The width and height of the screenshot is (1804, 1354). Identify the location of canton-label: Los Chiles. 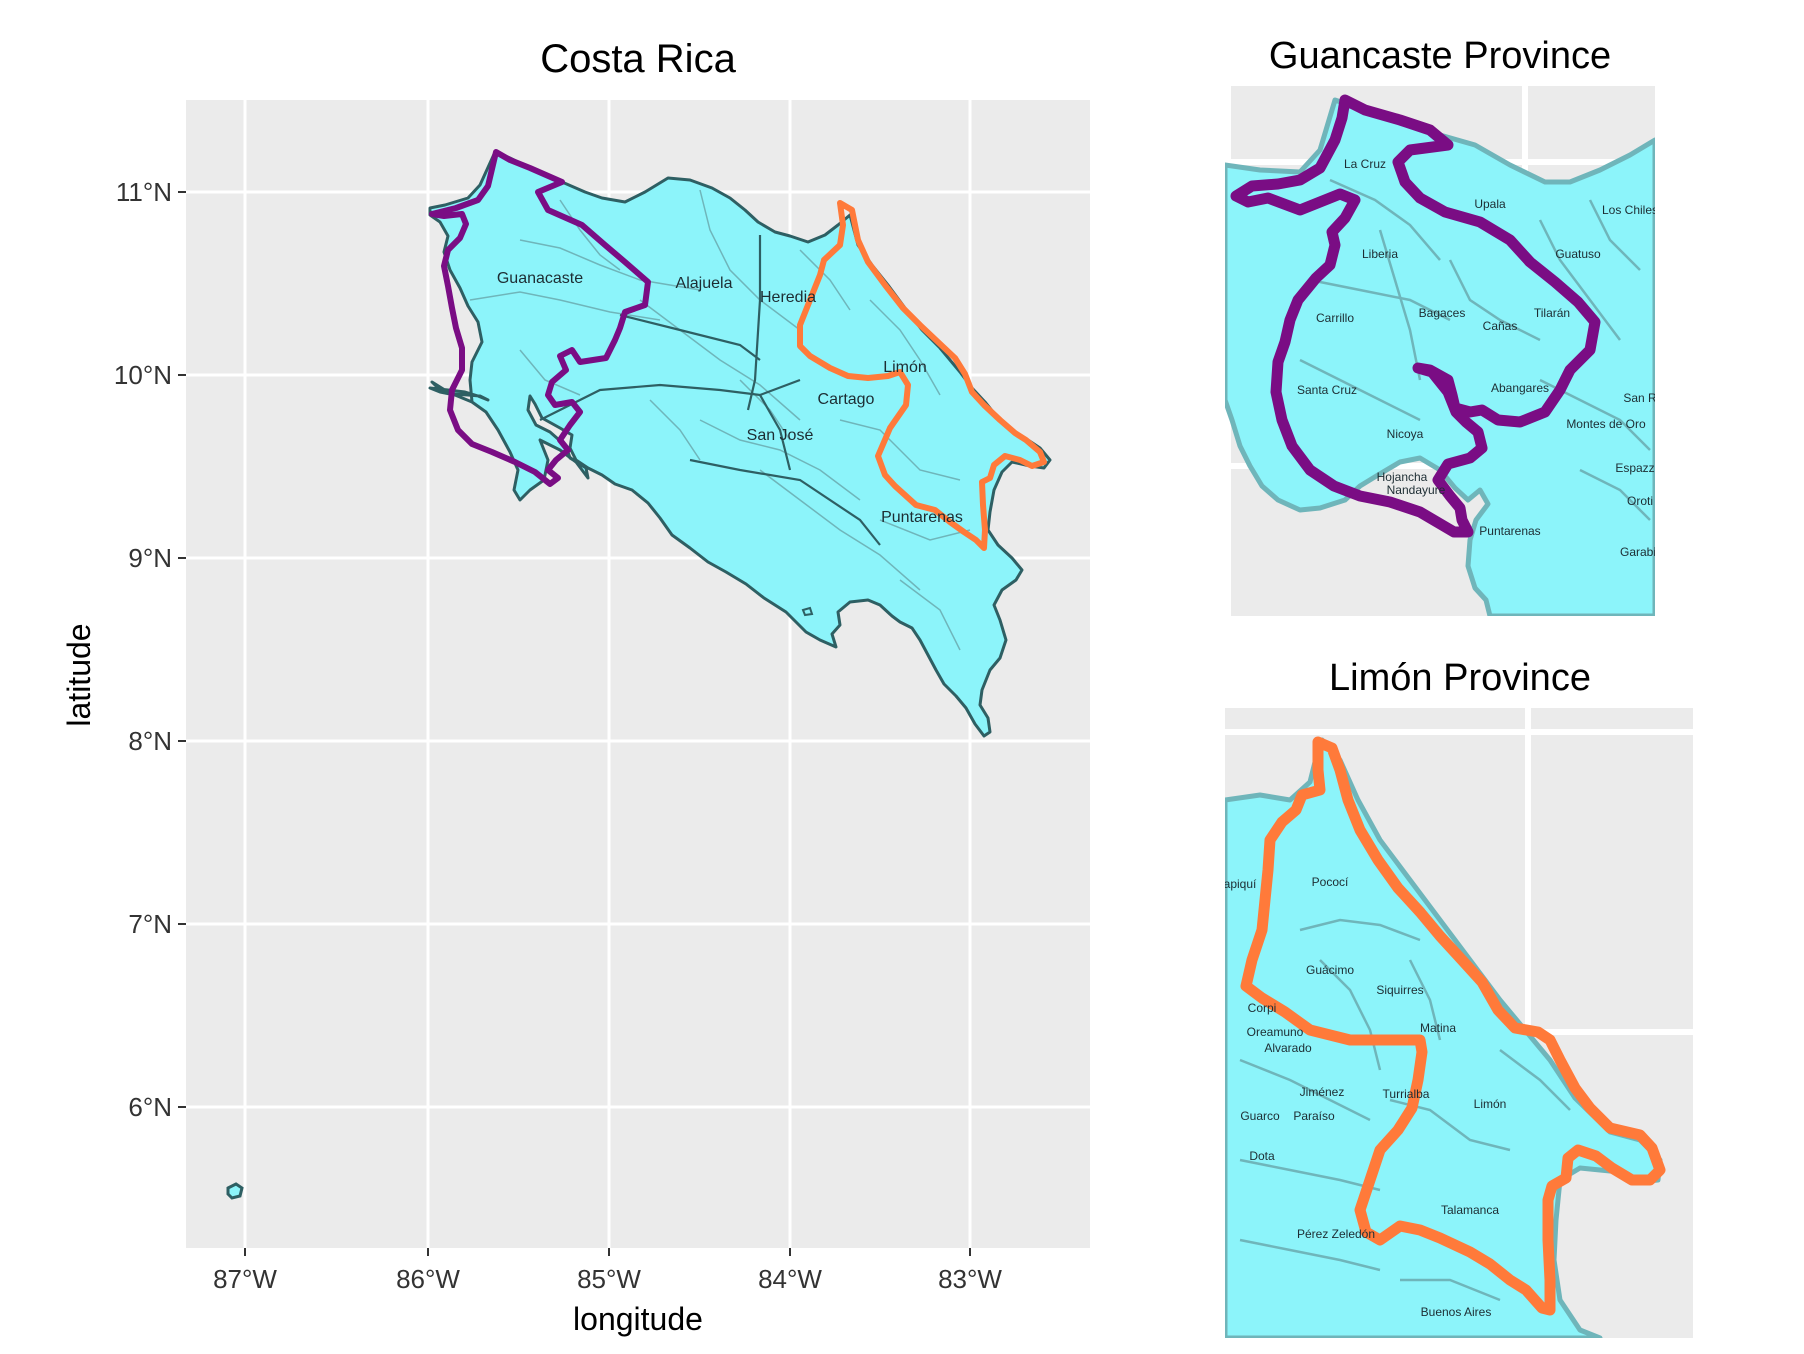
(1630, 210).